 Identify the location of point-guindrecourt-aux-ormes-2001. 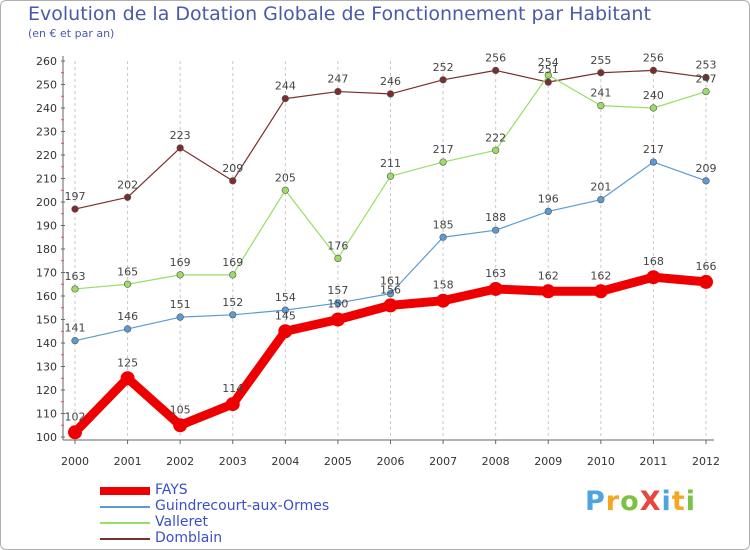
(127, 329).